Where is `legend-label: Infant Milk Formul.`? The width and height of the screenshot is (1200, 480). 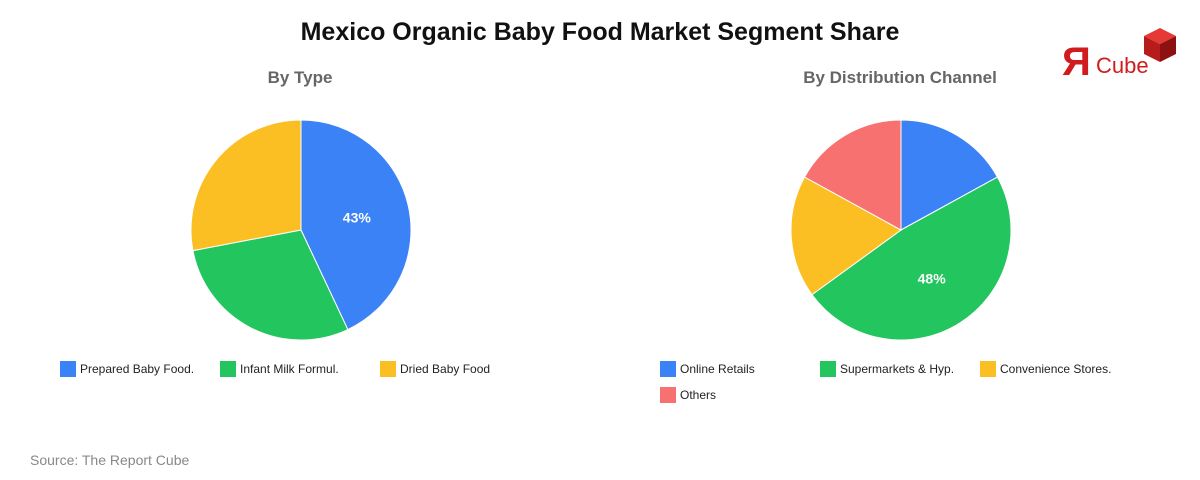
legend-label: Infant Milk Formul. is located at coordinates (289, 369).